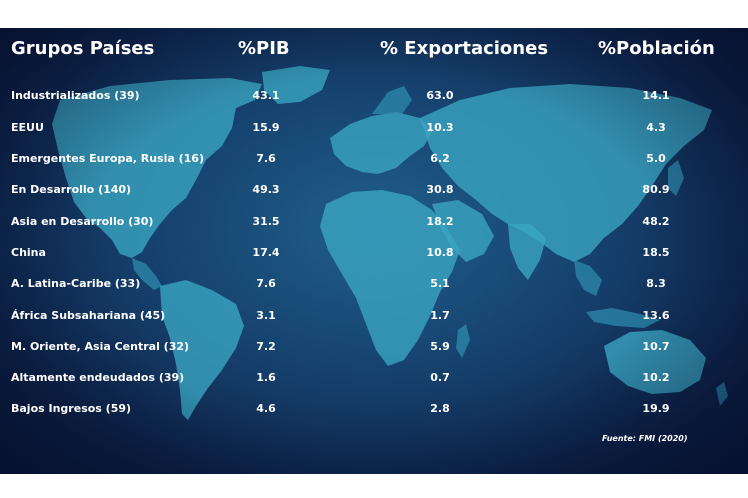 The width and height of the screenshot is (748, 498). I want to click on pib-value: 17.4, so click(266, 252).